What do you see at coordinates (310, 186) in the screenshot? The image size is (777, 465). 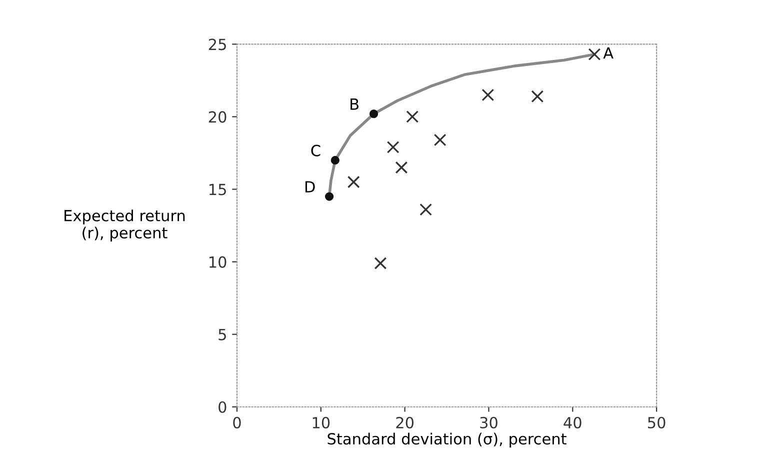 I see `annotation: D` at bounding box center [310, 186].